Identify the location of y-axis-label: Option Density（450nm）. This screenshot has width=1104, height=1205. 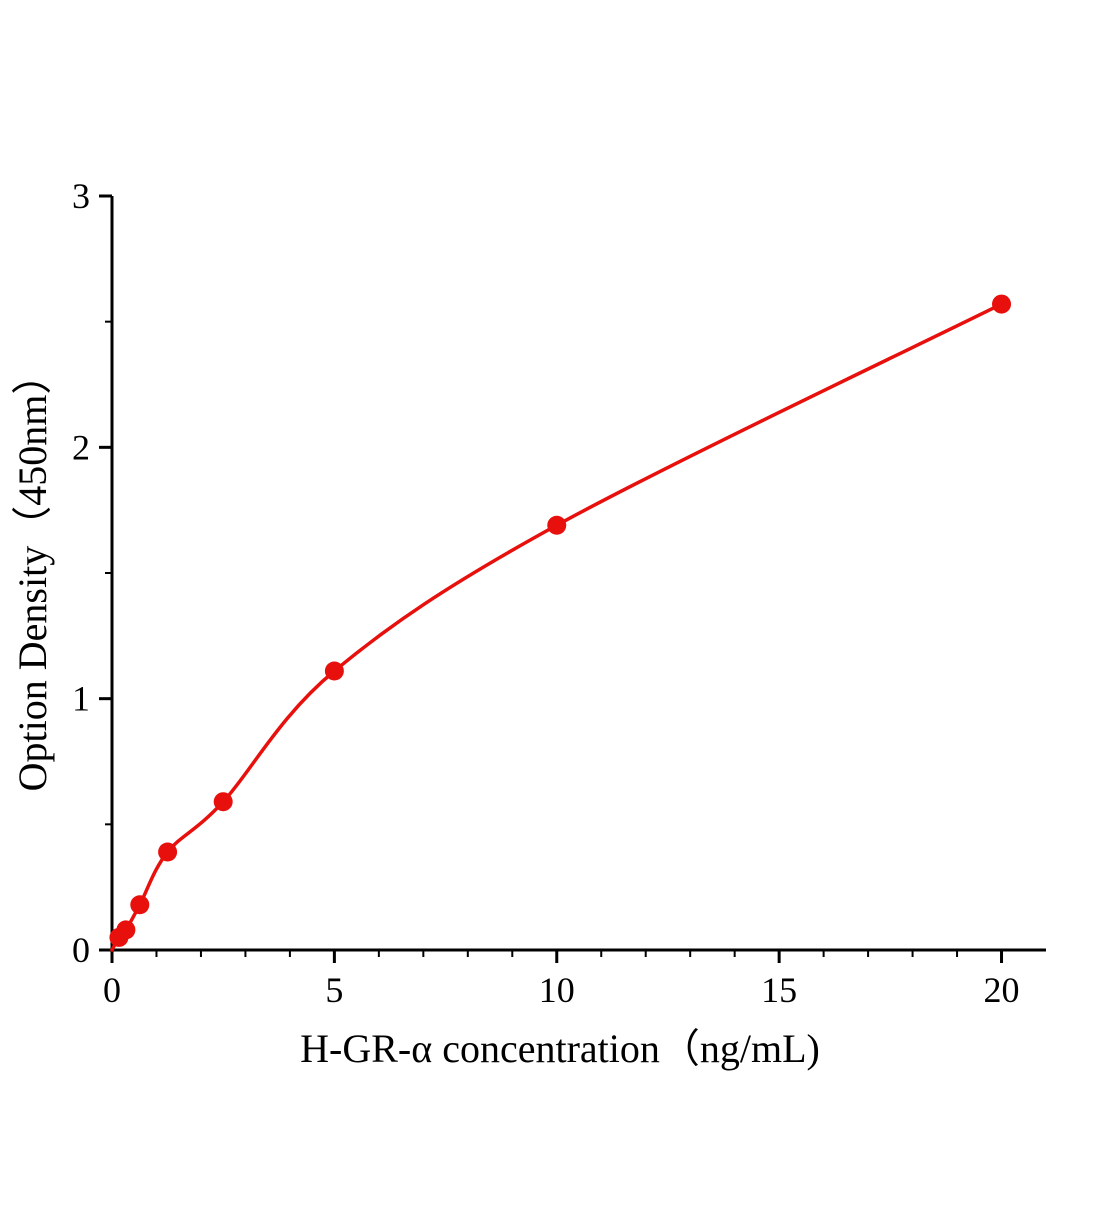
(32, 573).